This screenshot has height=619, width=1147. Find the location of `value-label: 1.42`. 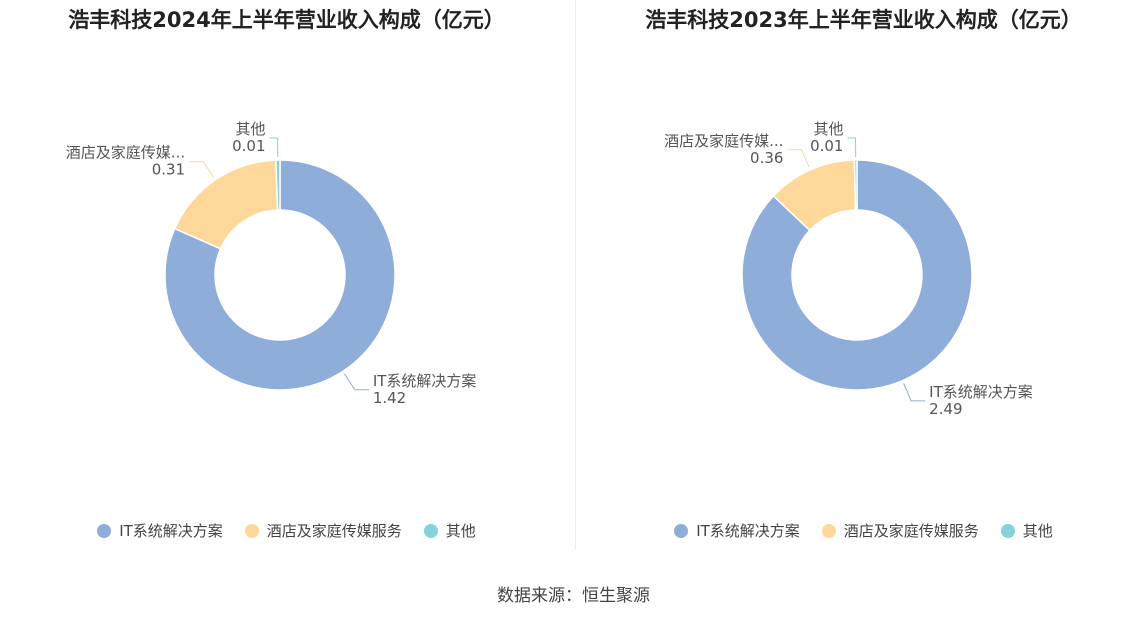

value-label: 1.42 is located at coordinates (389, 398).